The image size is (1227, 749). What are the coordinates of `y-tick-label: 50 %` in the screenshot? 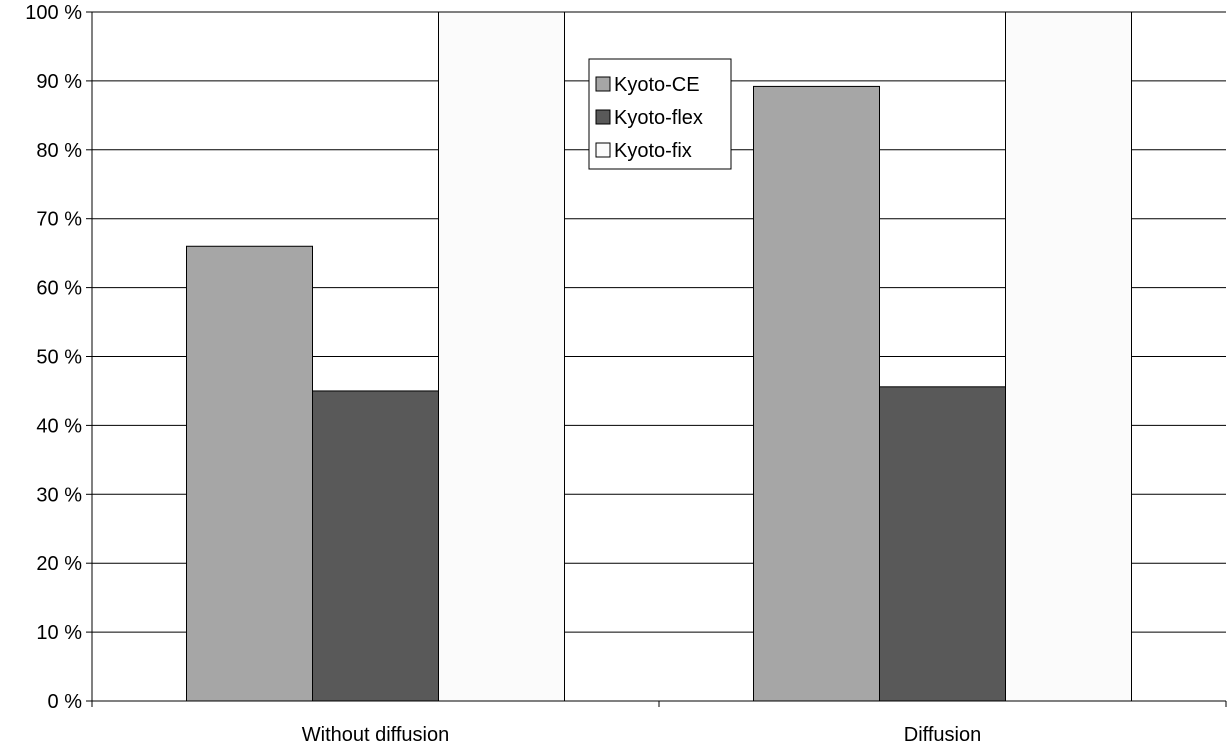 It's located at (59, 358).